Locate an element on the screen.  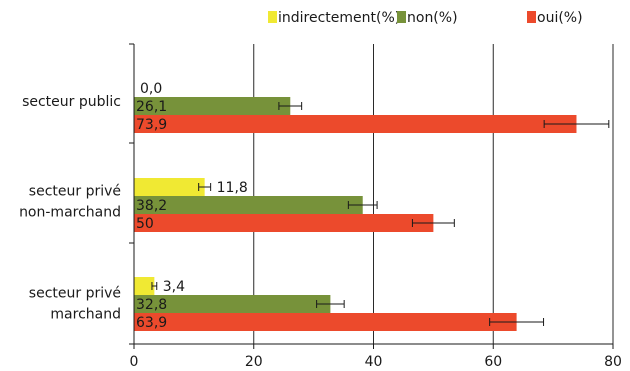
bar-s1-c0 is located at coordinates (212, 106).